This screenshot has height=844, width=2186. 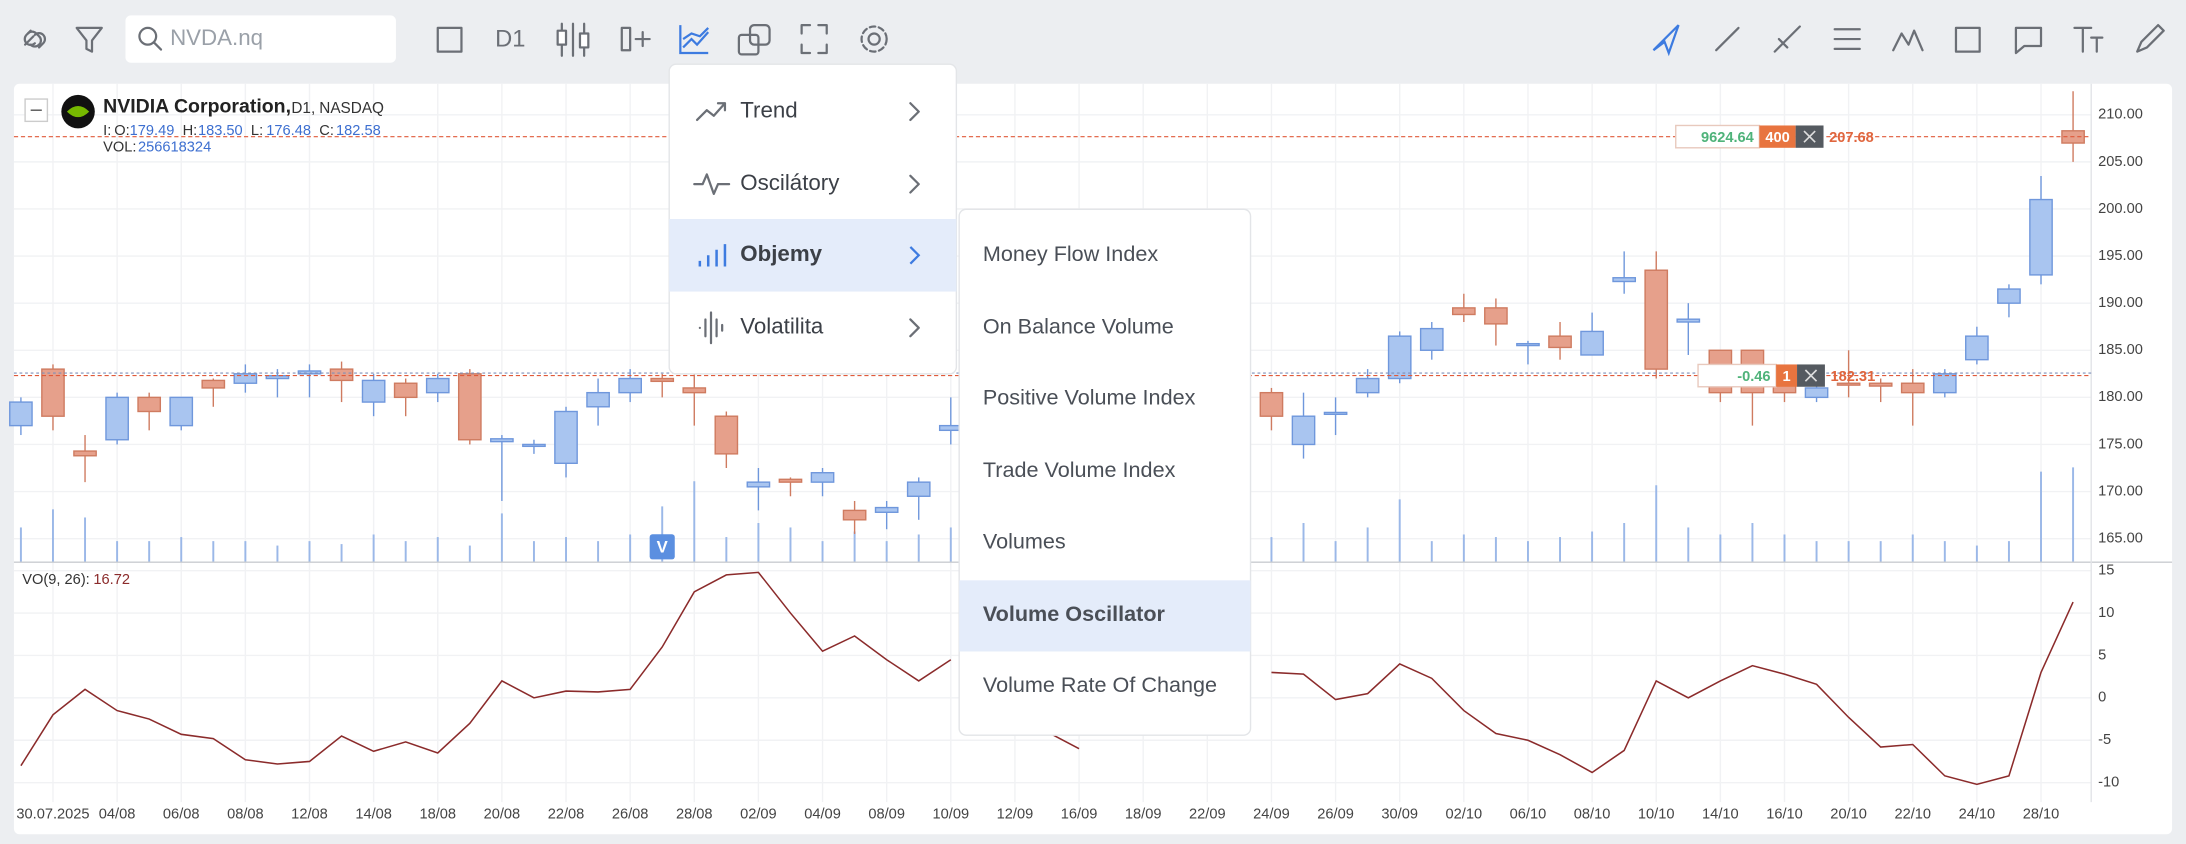 What do you see at coordinates (1100, 684) in the screenshot?
I see `submenu-item: Volume Rate Of Change` at bounding box center [1100, 684].